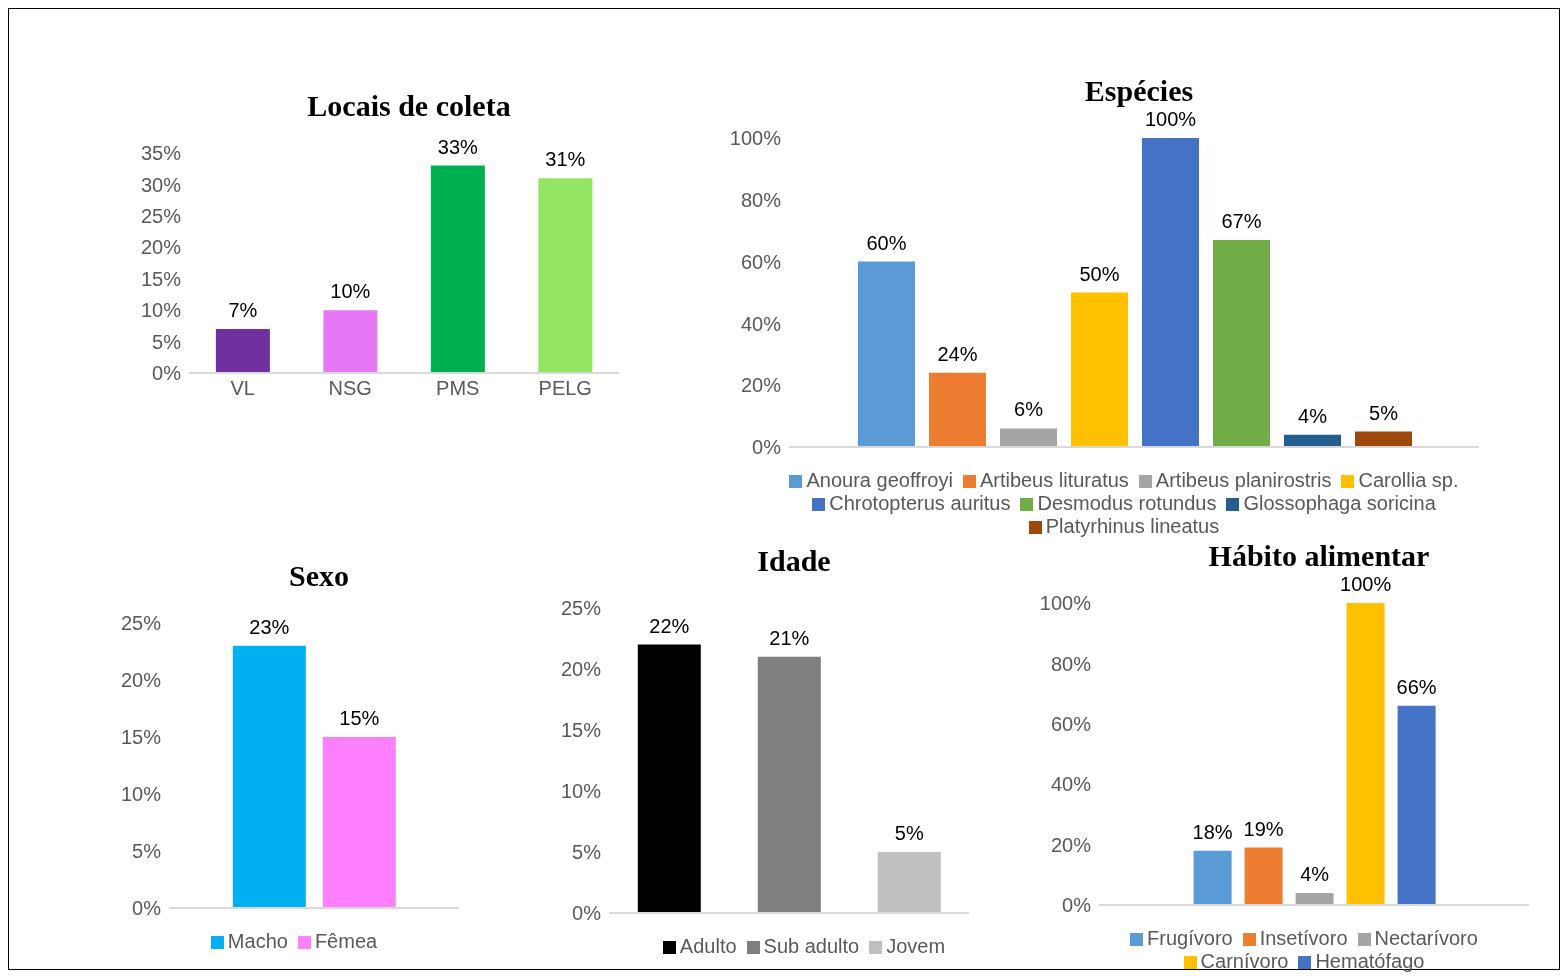  What do you see at coordinates (1099, 273) in the screenshot?
I see `data-label: 50%` at bounding box center [1099, 273].